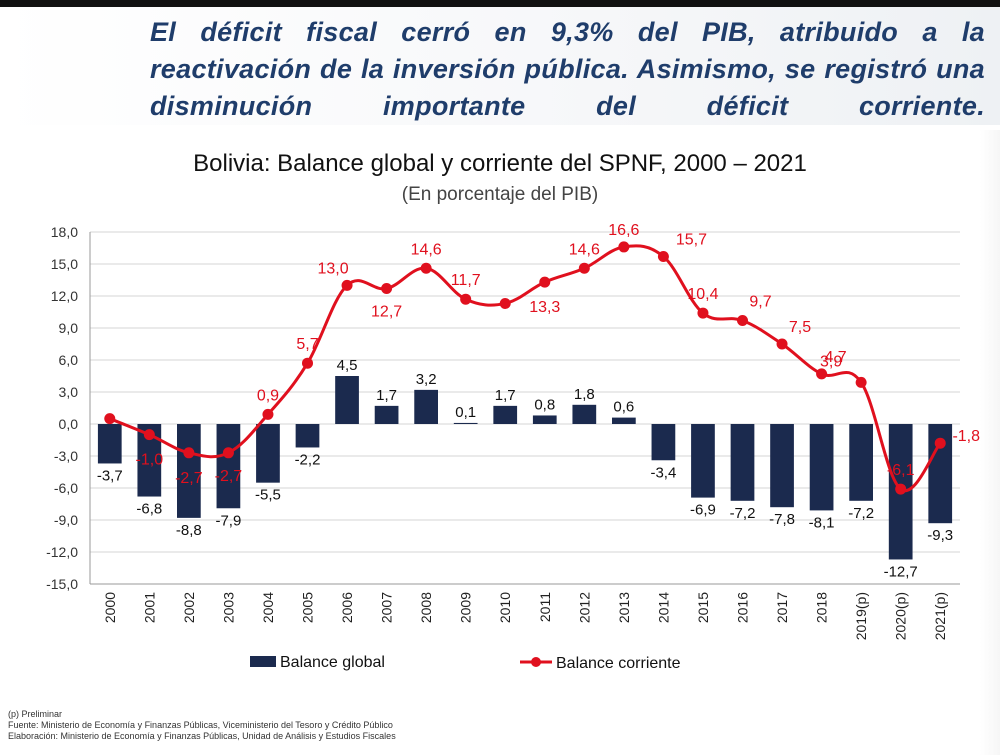 The image size is (1000, 755). I want to click on bar-data-label: -6,8, so click(149, 509).